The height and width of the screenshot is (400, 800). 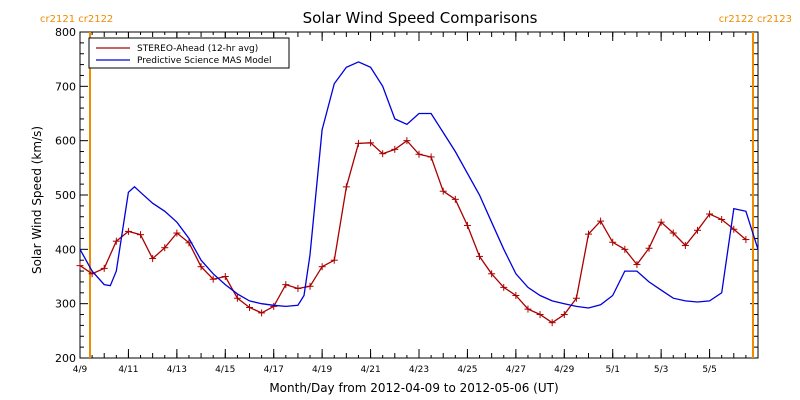 What do you see at coordinates (65, 358) in the screenshot?
I see `y-tick-label: 200` at bounding box center [65, 358].